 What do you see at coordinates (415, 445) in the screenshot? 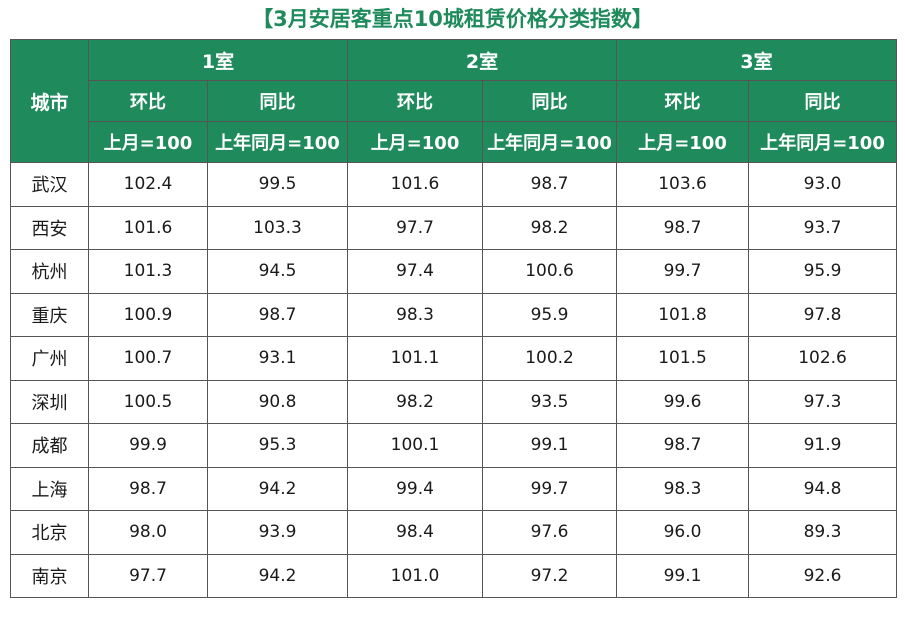
I see `value-cell: 100.1` at bounding box center [415, 445].